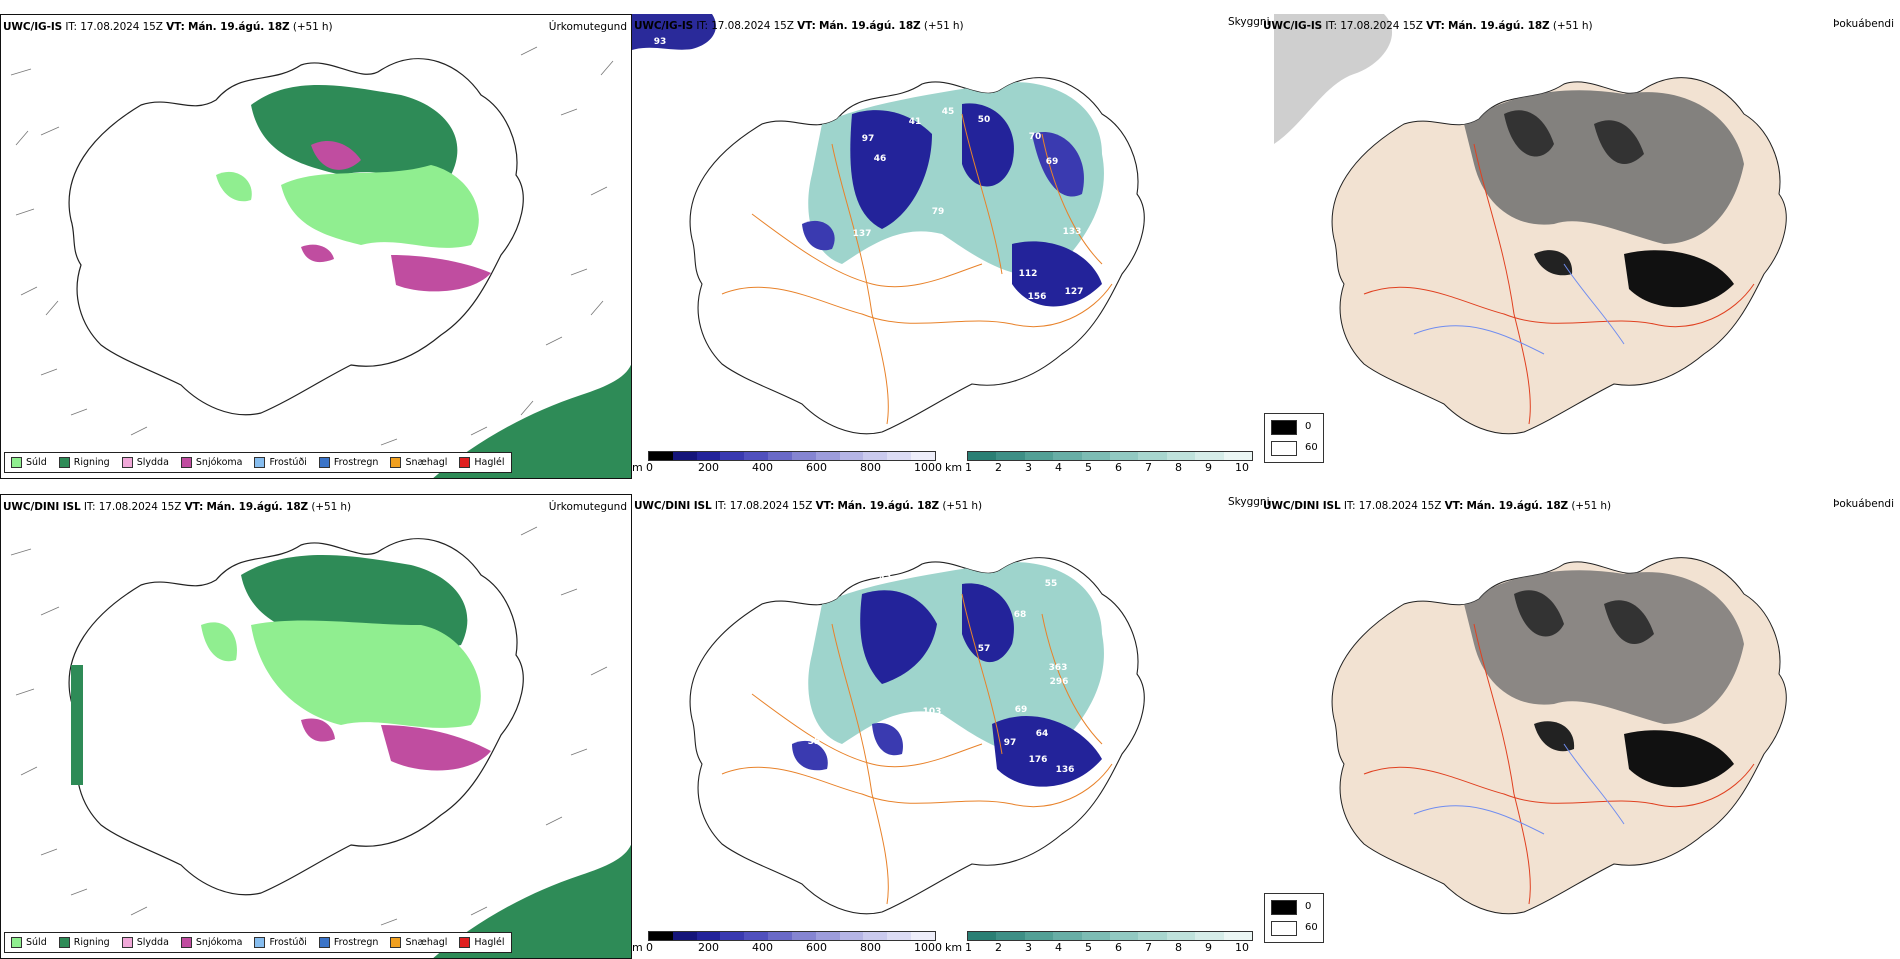 The image size is (1900, 959). What do you see at coordinates (1099, 462) in the screenshot?
I see `visibility-colorbar: km 1 2 3 4 5 6 7 8 9 10` at bounding box center [1099, 462].